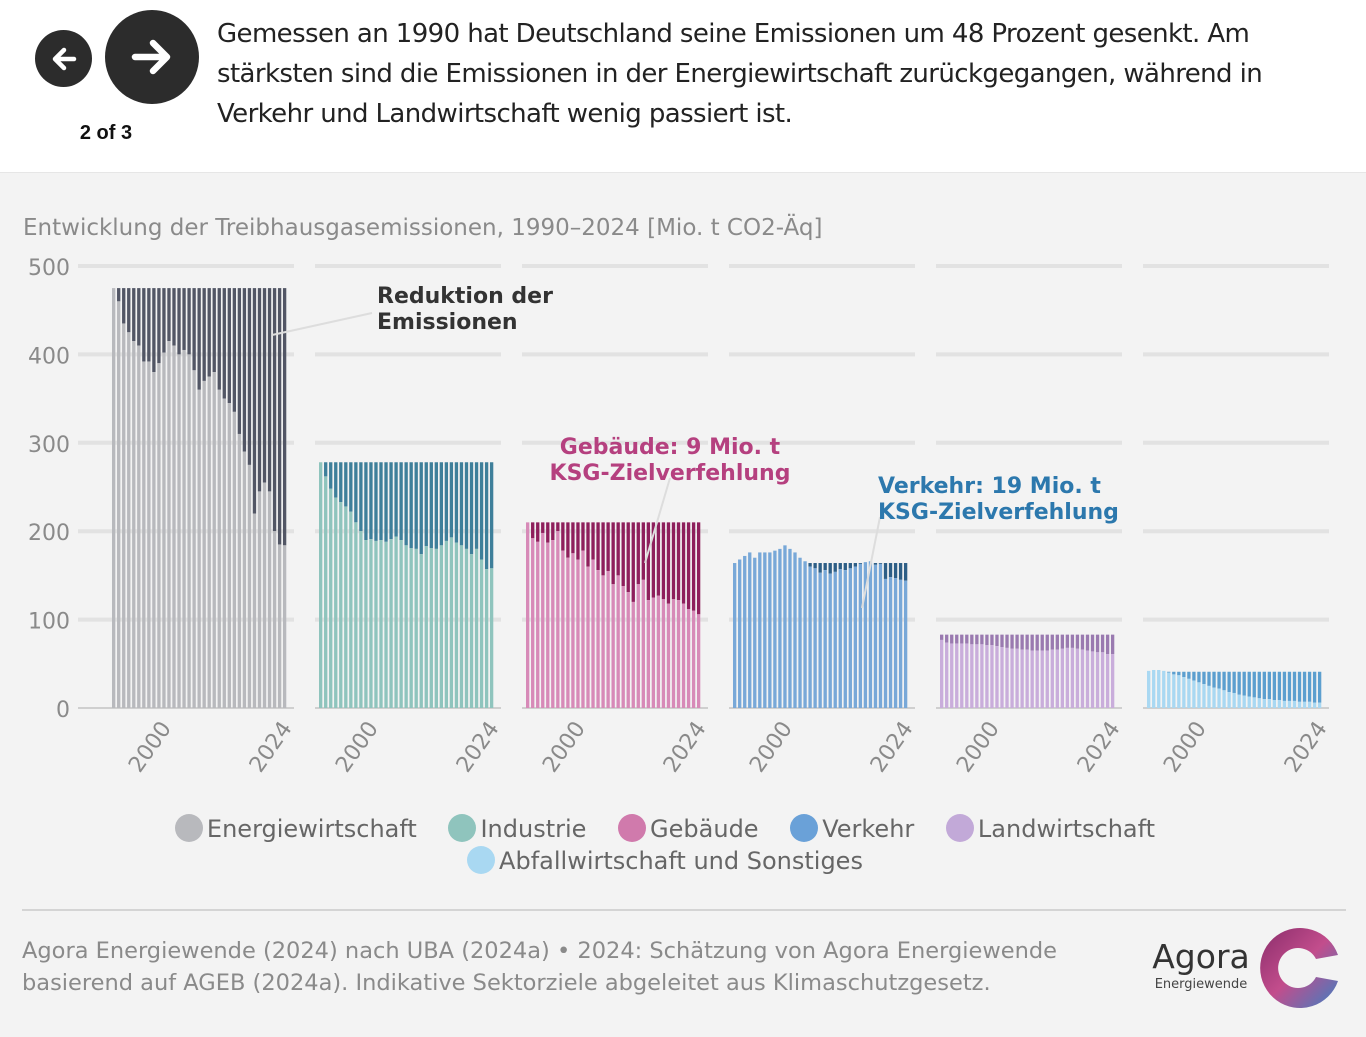 The width and height of the screenshot is (1366, 1037). What do you see at coordinates (517, 829) in the screenshot?
I see `legend-item-industrie: Industrie` at bounding box center [517, 829].